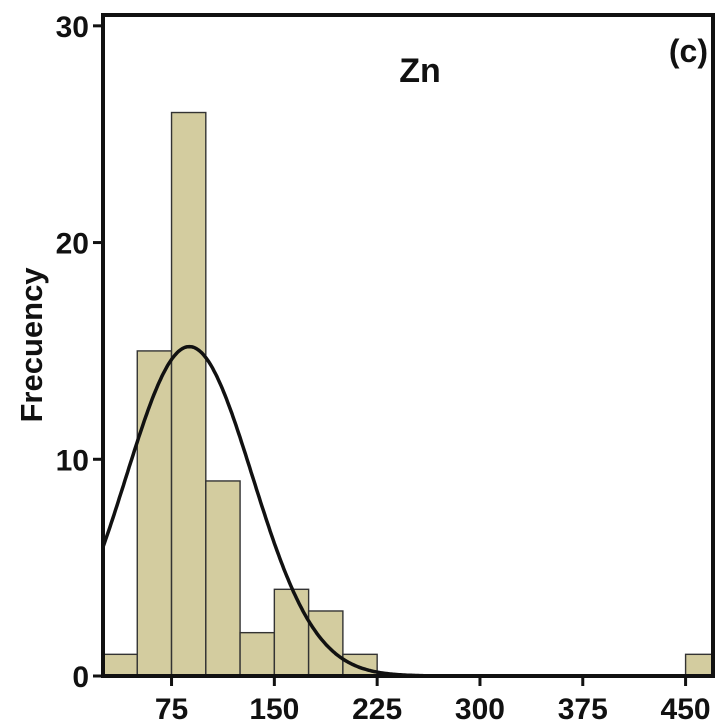 Image resolution: width=720 pixels, height=727 pixels. What do you see at coordinates (31, 345) in the screenshot?
I see `y-axis-title: Frecuency` at bounding box center [31, 345].